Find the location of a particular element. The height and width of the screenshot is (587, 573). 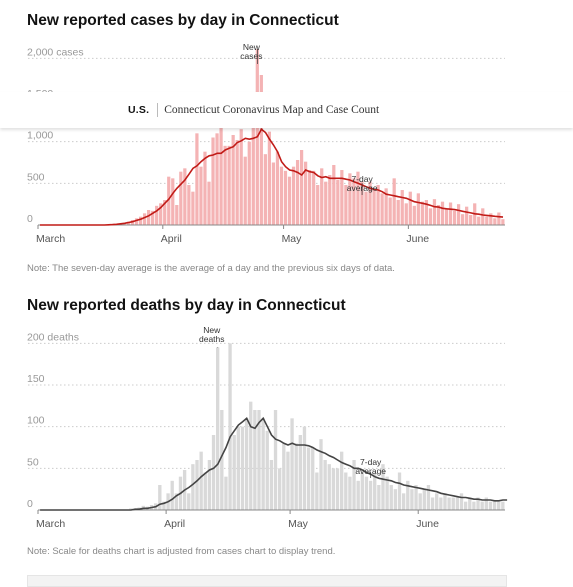

y-tick-label: 50 is located at coordinates (33, 462).